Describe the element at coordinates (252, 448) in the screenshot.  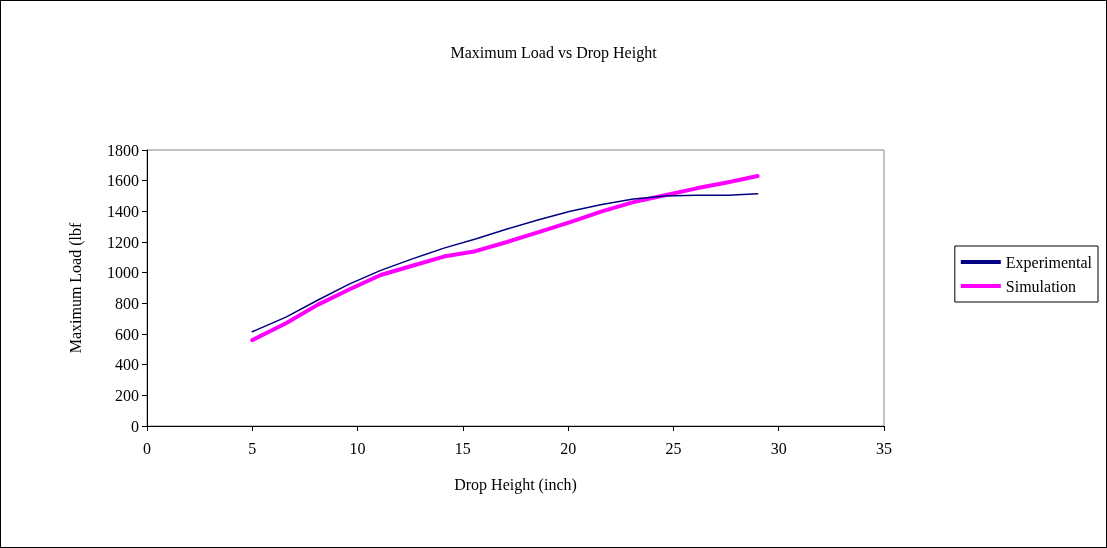
I see `x-tick-label: 5` at that location.